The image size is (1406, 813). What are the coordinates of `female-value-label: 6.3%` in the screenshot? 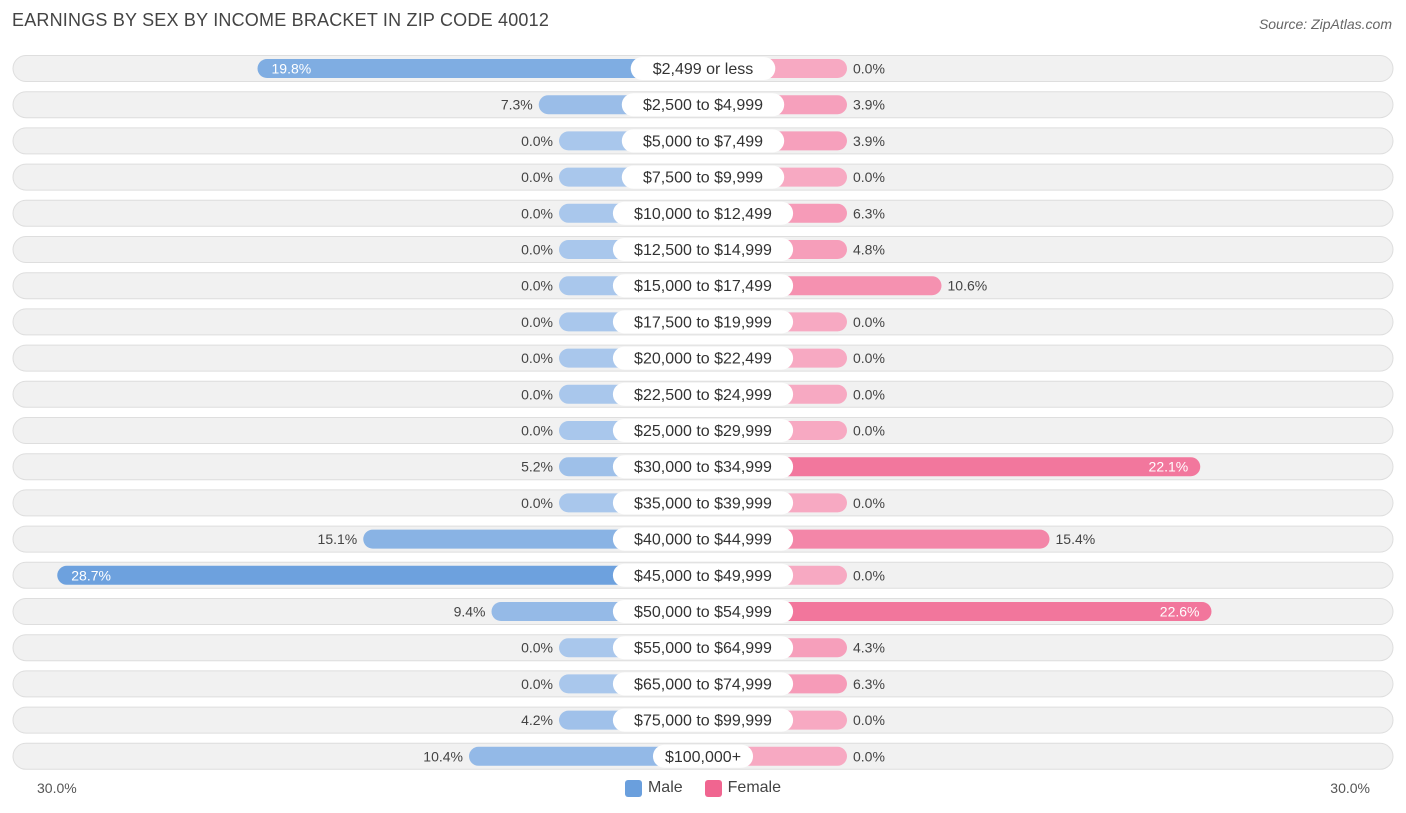 It's located at (869, 213).